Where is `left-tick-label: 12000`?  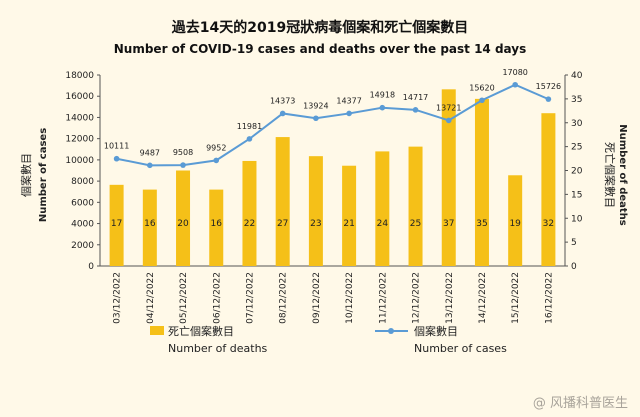 left-tick-label: 12000 is located at coordinates (79, 140).